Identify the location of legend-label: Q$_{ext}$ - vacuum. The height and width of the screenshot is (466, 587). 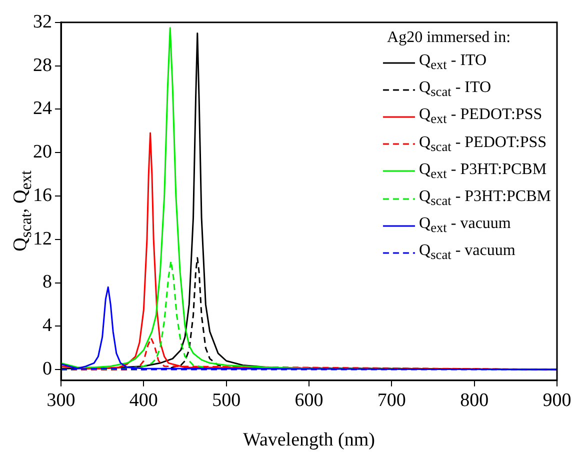
(465, 226).